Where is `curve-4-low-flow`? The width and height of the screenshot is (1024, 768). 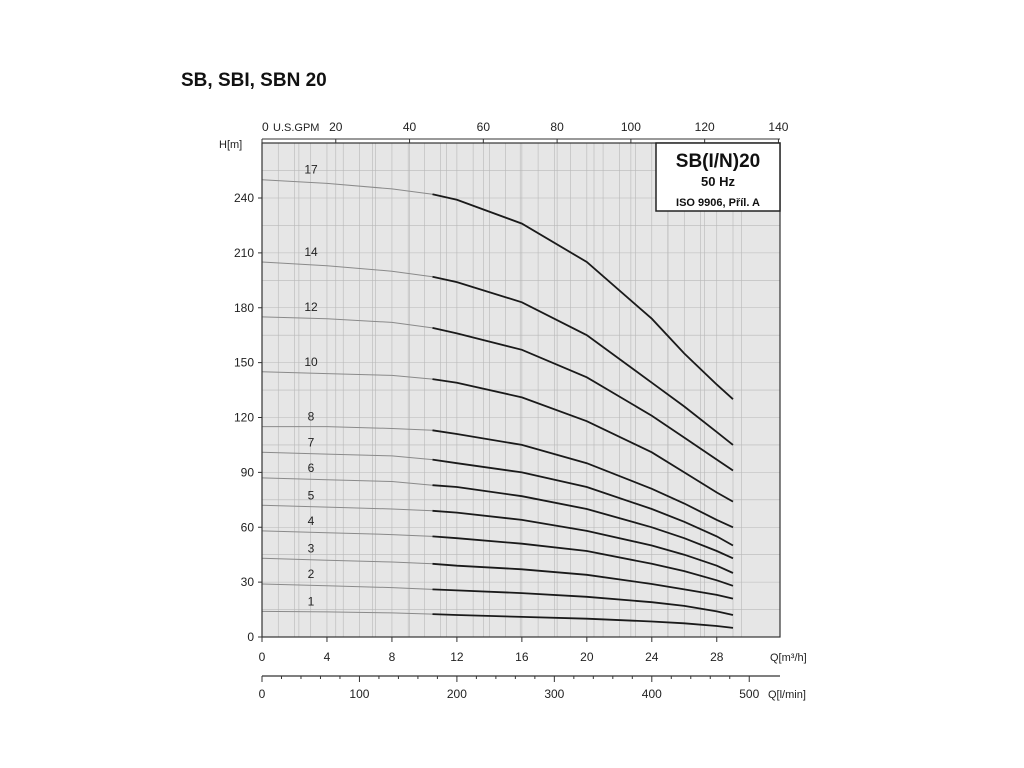
curve-4-low-flow is located at coordinates (347, 533).